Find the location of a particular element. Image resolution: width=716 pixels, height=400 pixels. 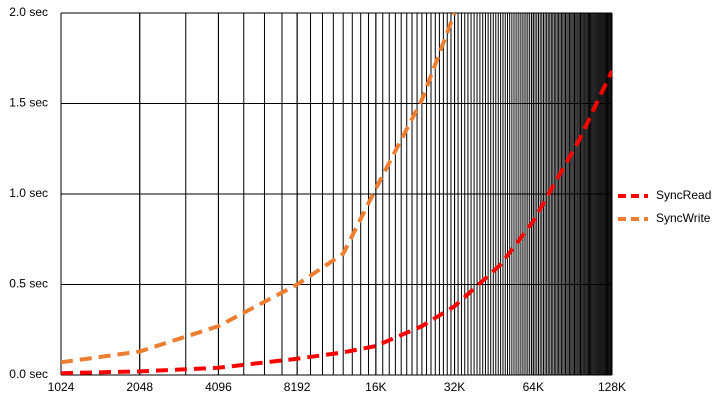

x-tick-label: 16K is located at coordinates (375, 387).